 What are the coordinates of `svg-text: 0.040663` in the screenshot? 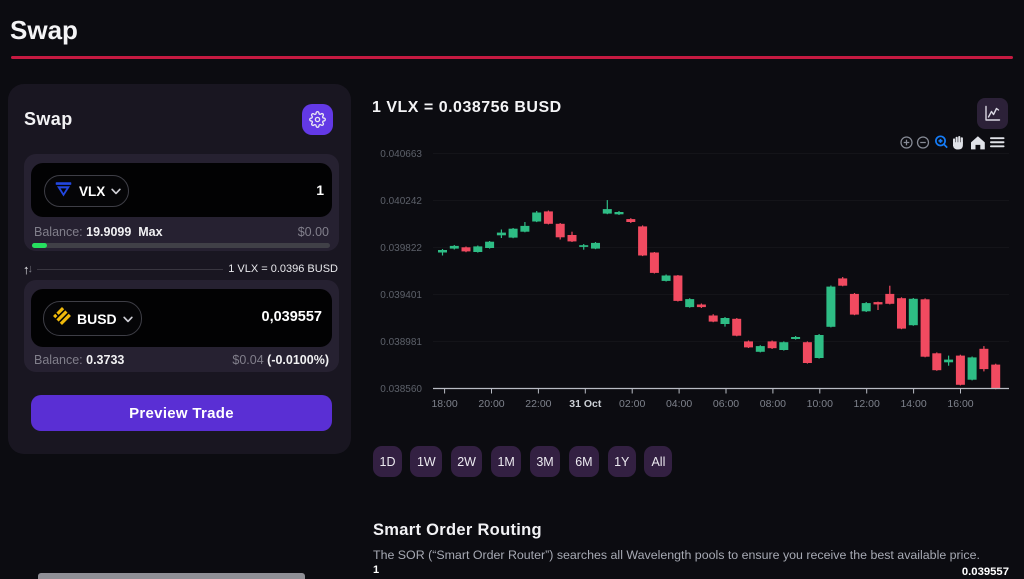 It's located at (401, 154).